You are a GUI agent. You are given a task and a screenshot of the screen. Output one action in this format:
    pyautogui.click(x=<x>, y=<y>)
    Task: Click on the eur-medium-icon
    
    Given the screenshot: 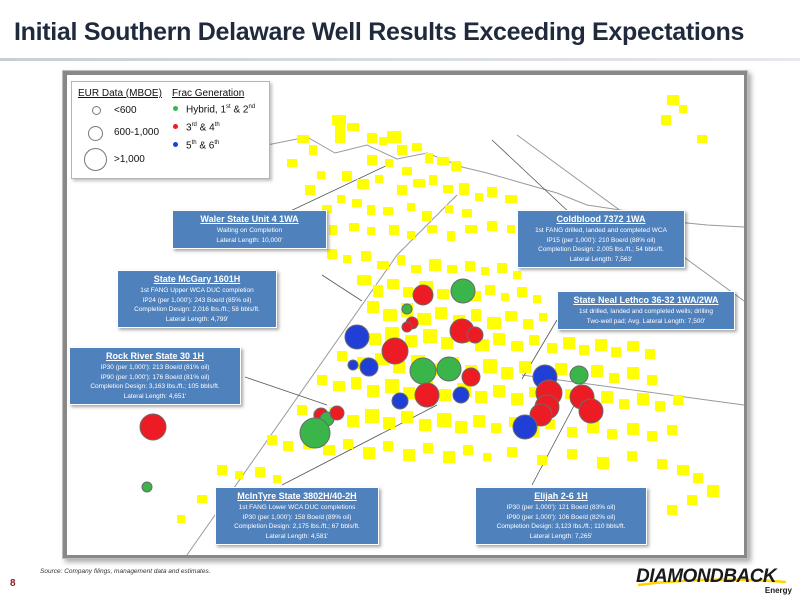 What is the action you would take?
    pyautogui.click(x=95, y=133)
    